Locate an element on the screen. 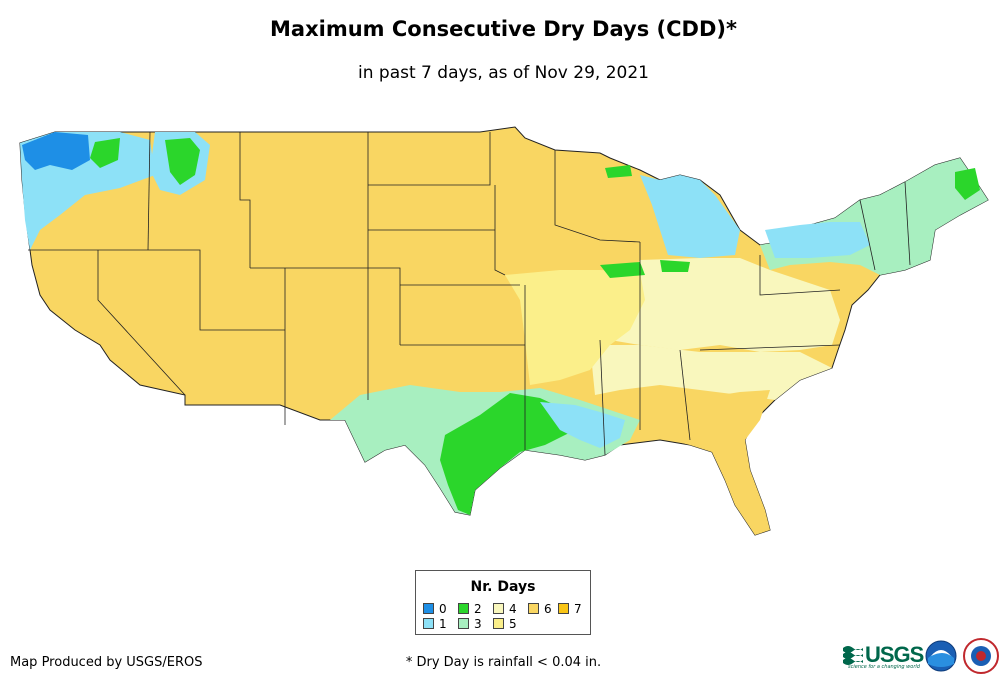 Image resolution: width=1007 pixels, height=691 pixels. usgs-wordmark: USGS is located at coordinates (894, 654).